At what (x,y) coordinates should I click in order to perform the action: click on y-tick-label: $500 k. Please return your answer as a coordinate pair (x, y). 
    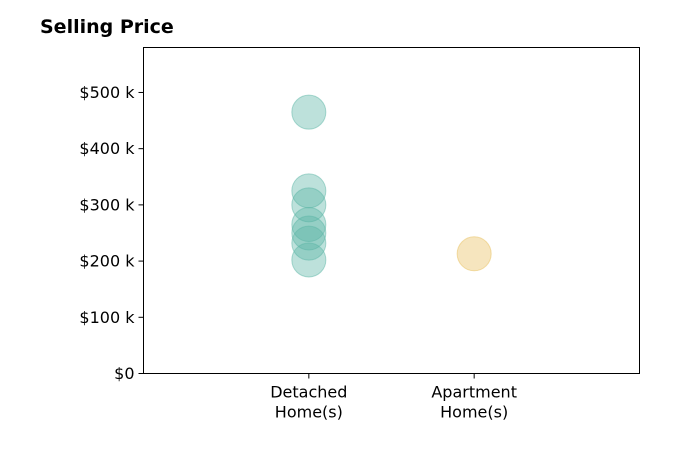
    Looking at the image, I should click on (107, 92).